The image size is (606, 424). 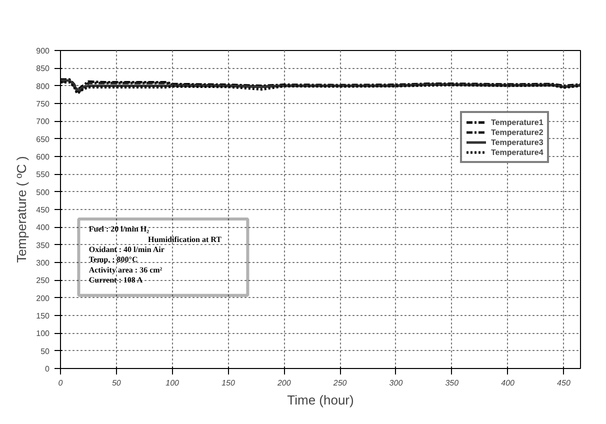 I want to click on legend-label: Temperature3, so click(x=517, y=142).